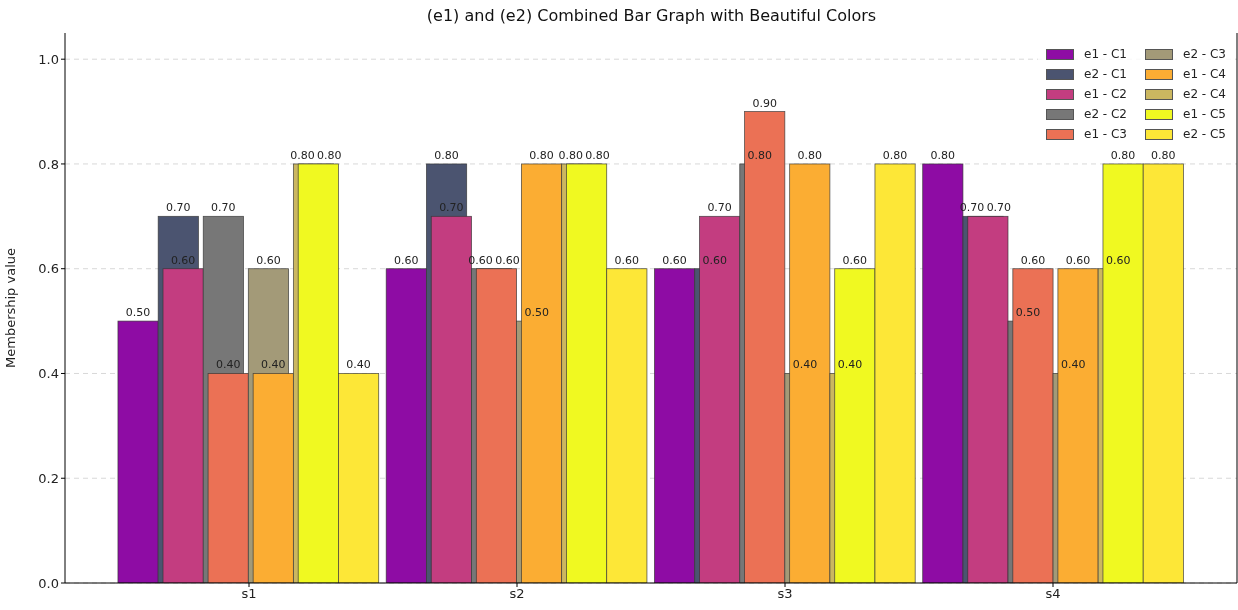 This screenshot has width=1238, height=610. What do you see at coordinates (48, 59) in the screenshot?
I see `y-tick-label: 1.0` at bounding box center [48, 59].